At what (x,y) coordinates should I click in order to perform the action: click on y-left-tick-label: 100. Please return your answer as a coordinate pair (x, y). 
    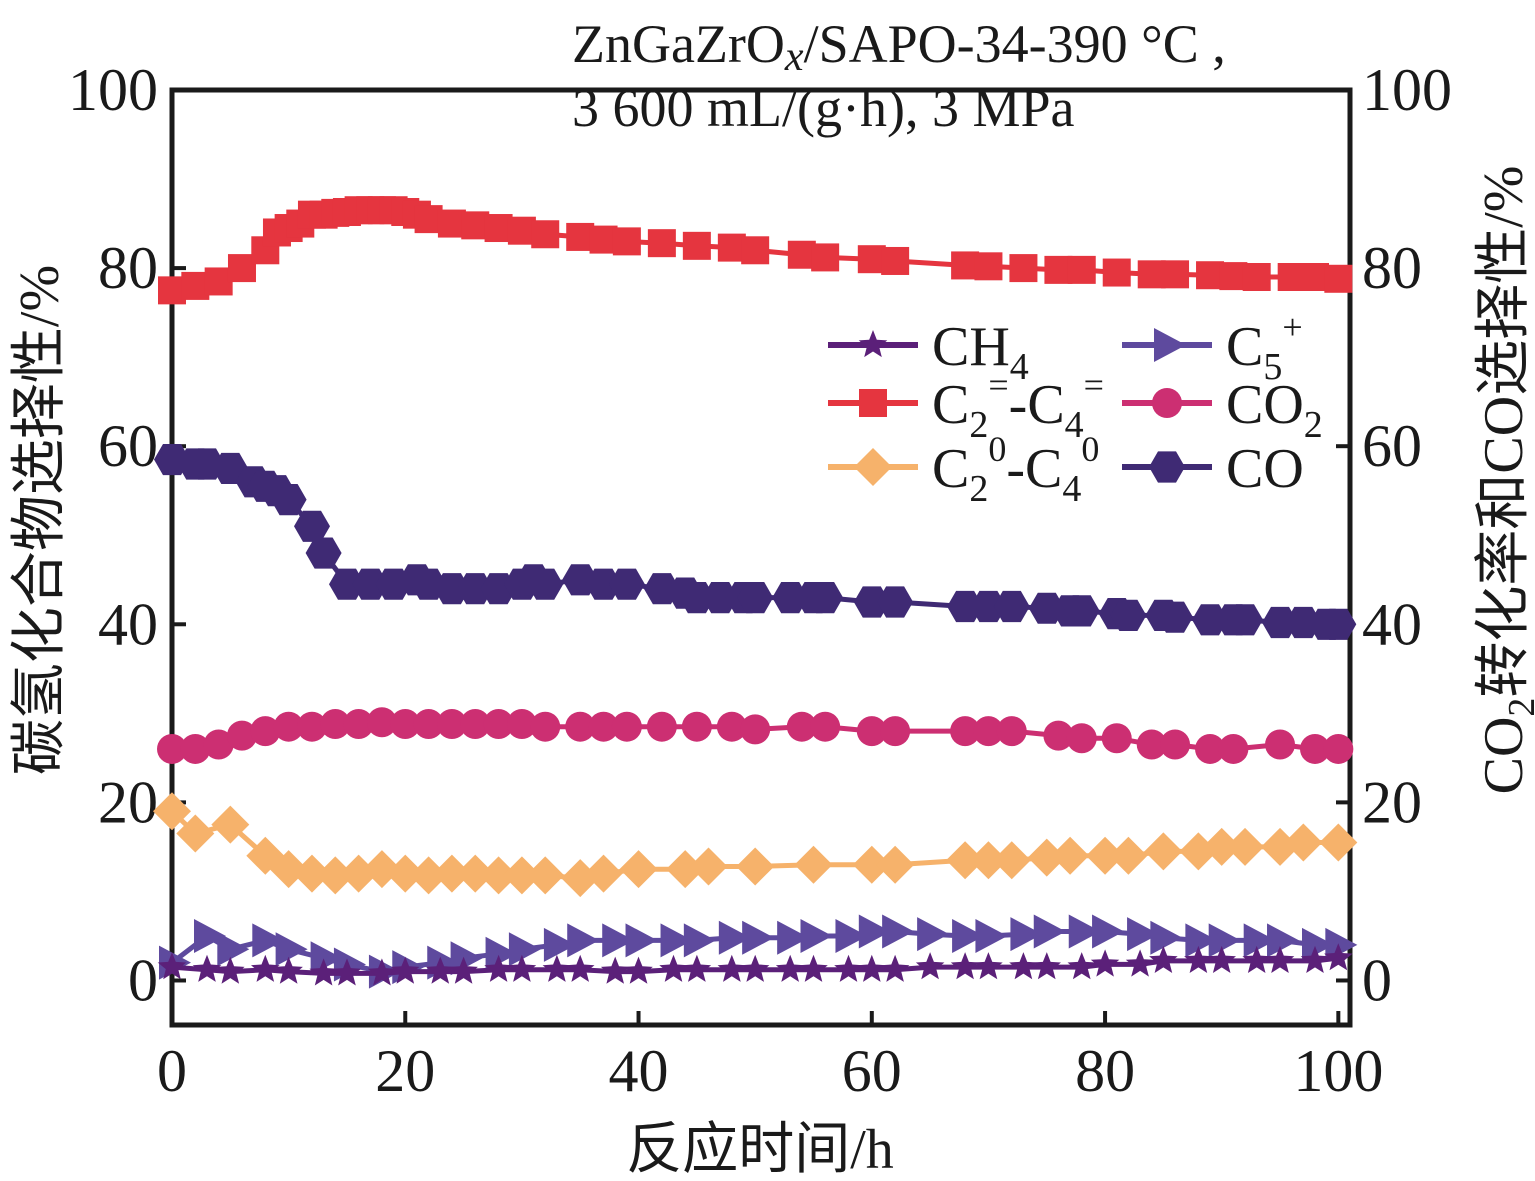
    Looking at the image, I should click on (113, 90).